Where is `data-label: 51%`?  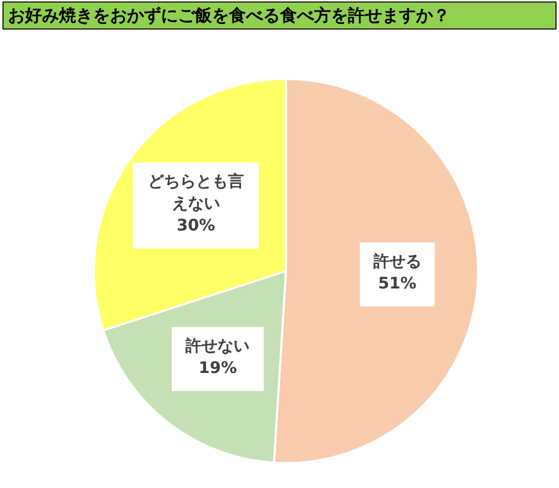 data-label: 51% is located at coordinates (397, 283).